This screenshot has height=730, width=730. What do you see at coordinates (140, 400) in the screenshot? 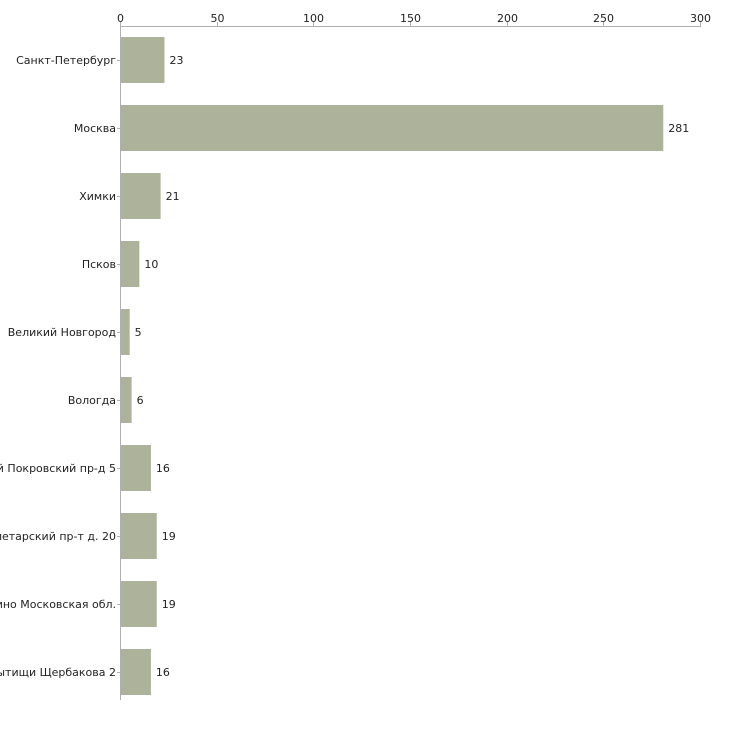
I see `value-label: 6` at bounding box center [140, 400].